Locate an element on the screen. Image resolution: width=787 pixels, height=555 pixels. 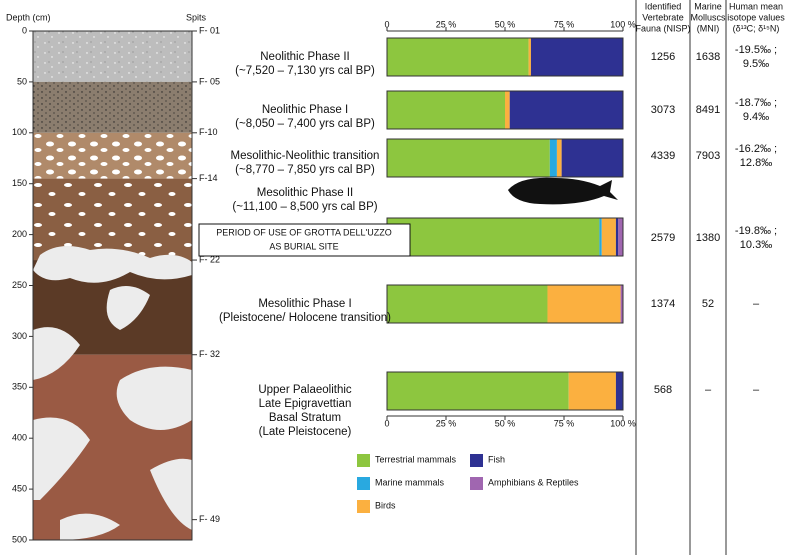
y-tick-label: 500 is located at coordinates (19, 539).